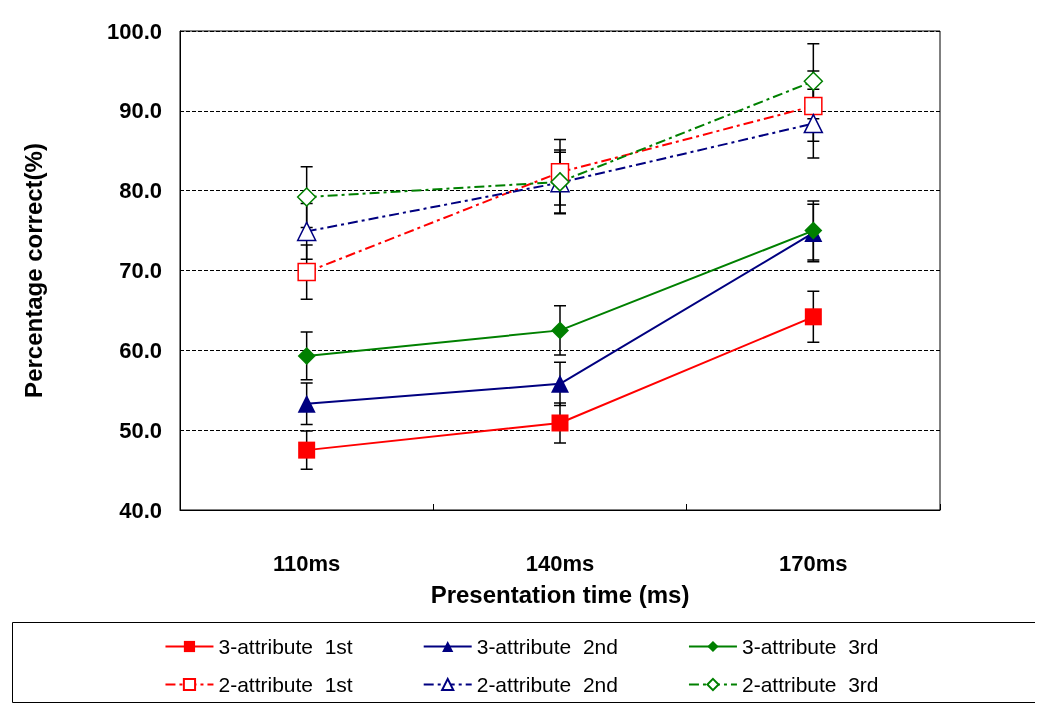 Image resolution: width=1043 pixels, height=713 pixels. What do you see at coordinates (140, 350) in the screenshot?
I see `y-tick-label: 60.0` at bounding box center [140, 350].